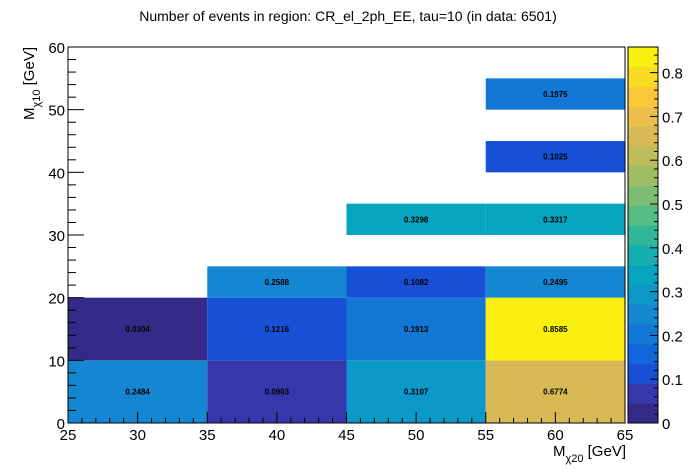 Image resolution: width=696 pixels, height=472 pixels. I want to click on cell-value-label: 0.8585, so click(555, 329).